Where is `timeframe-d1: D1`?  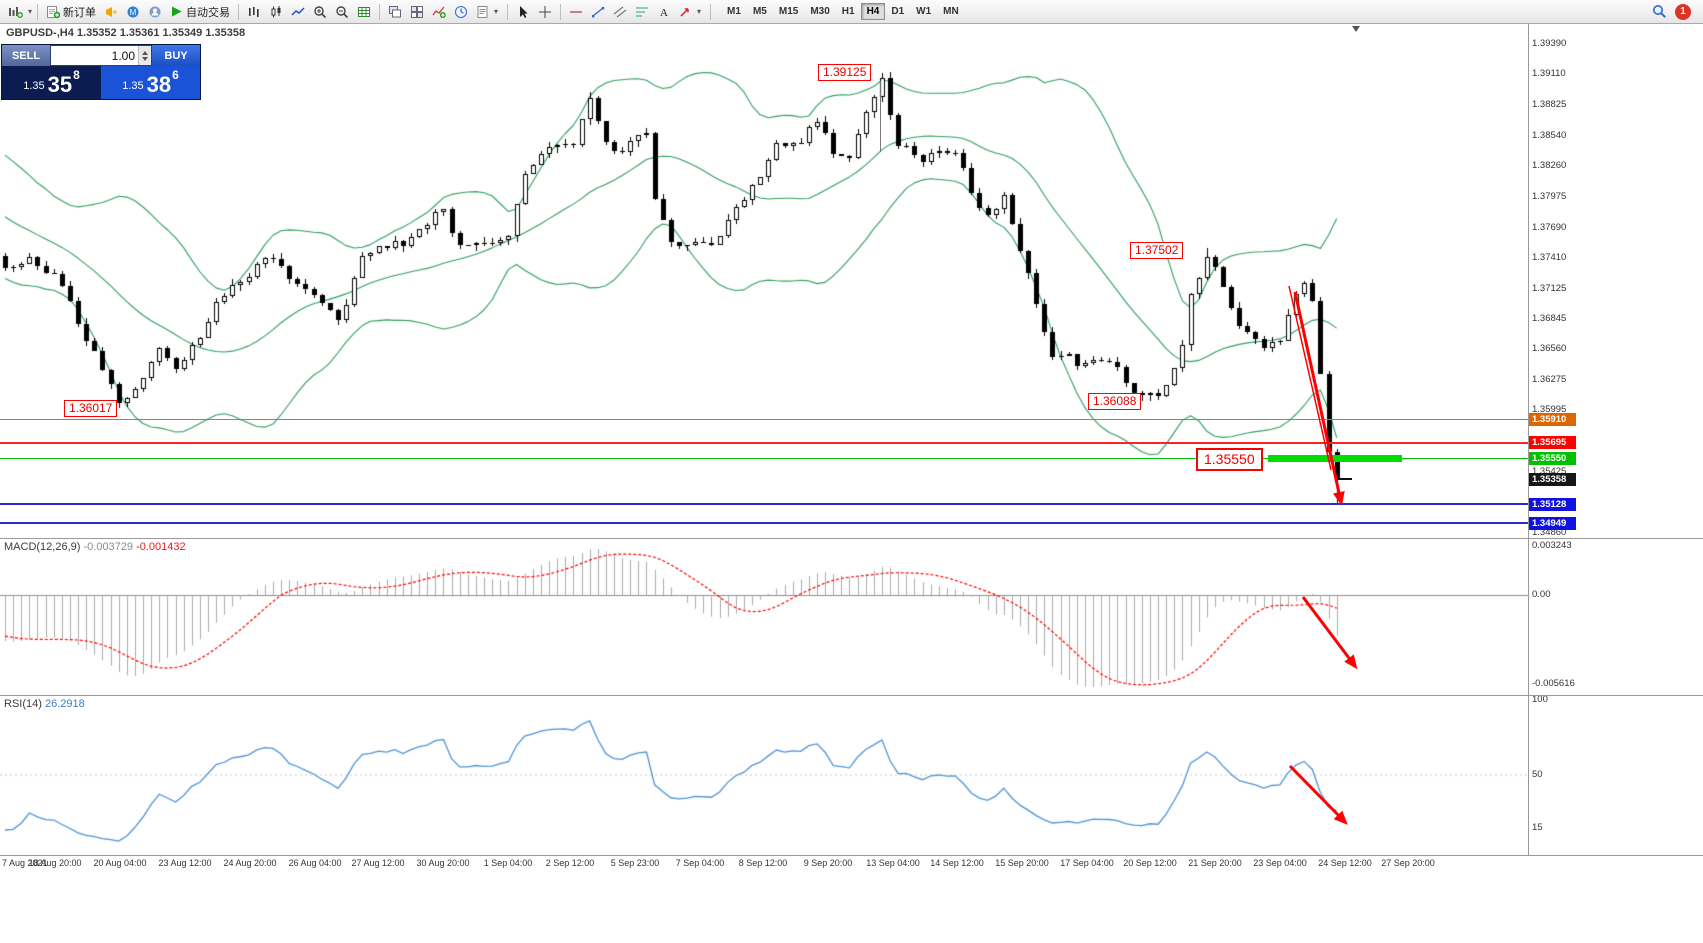 timeframe-d1: D1 is located at coordinates (897, 11).